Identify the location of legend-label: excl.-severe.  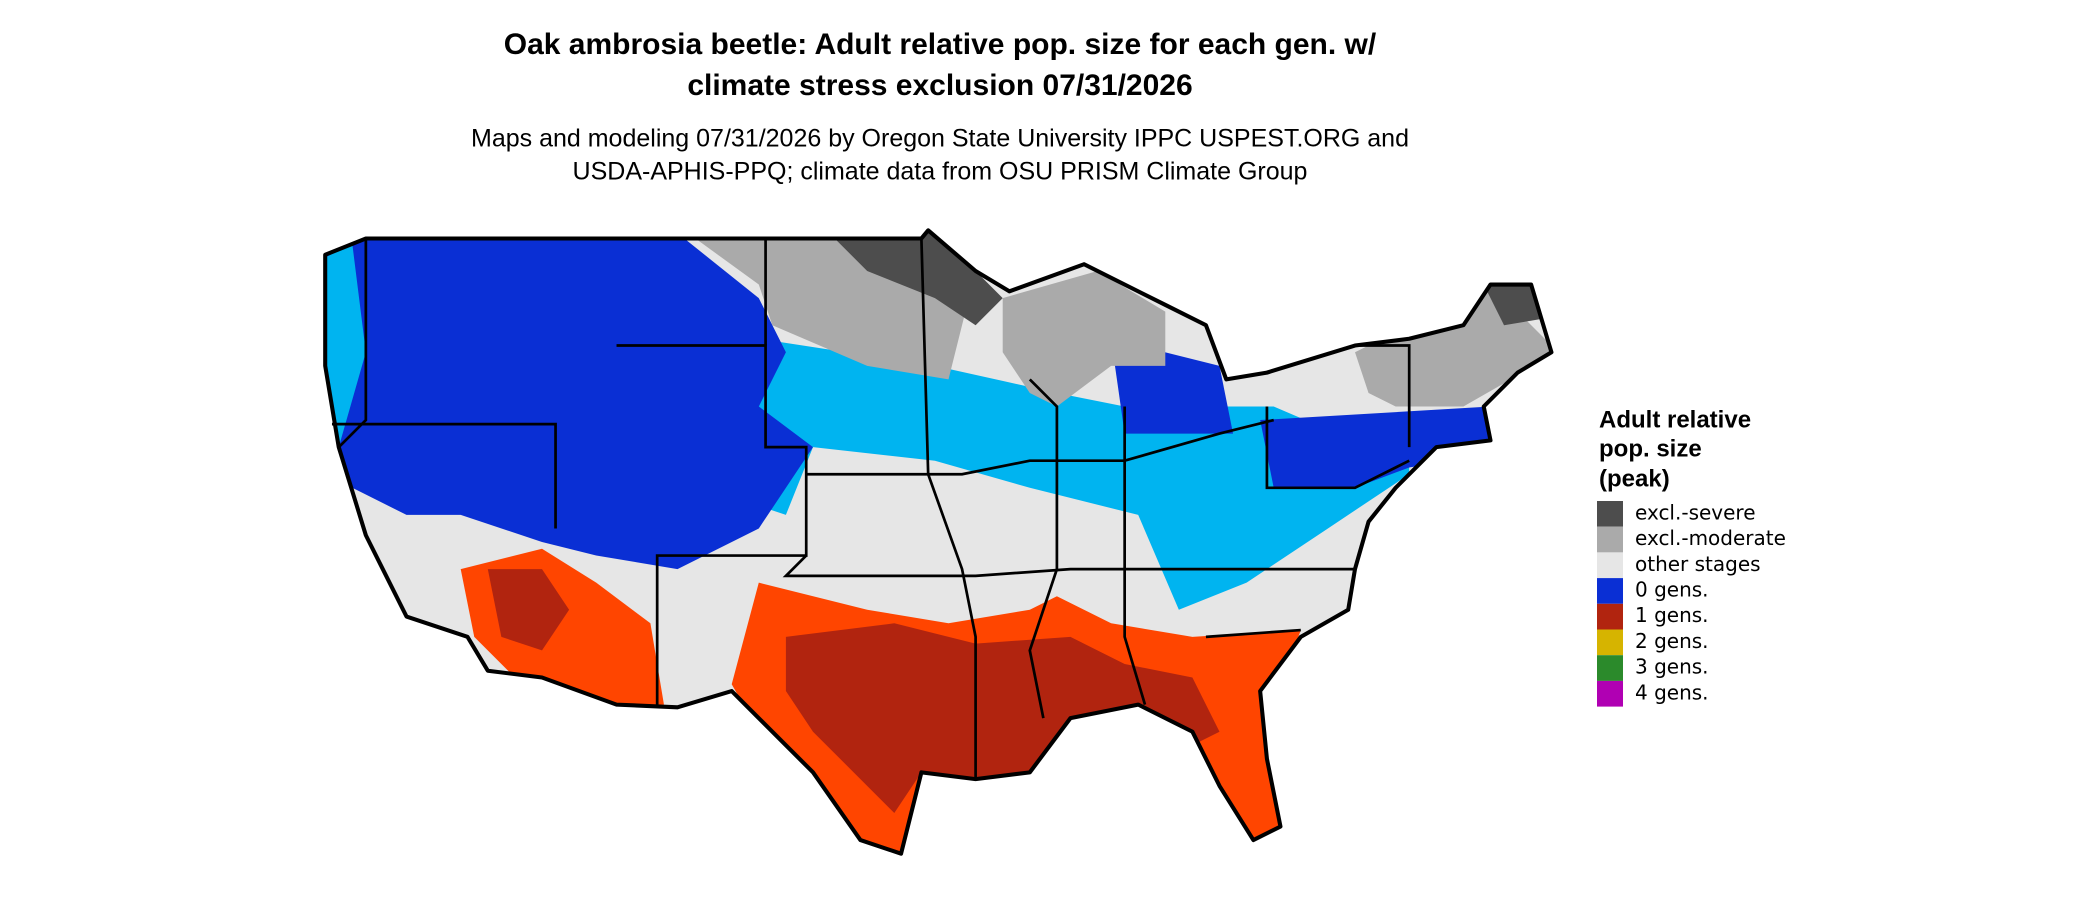
(1695, 512).